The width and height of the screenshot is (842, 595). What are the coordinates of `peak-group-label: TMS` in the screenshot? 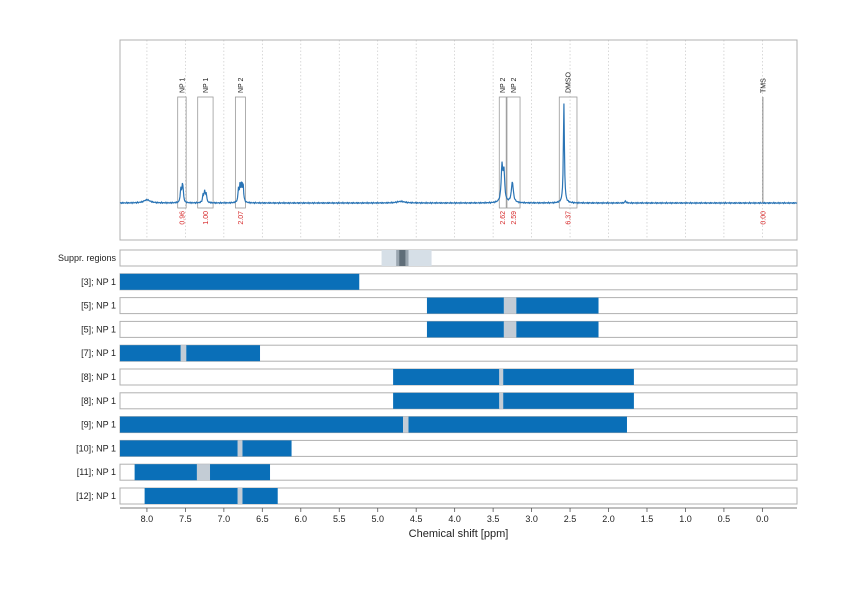 It's located at (763, 85).